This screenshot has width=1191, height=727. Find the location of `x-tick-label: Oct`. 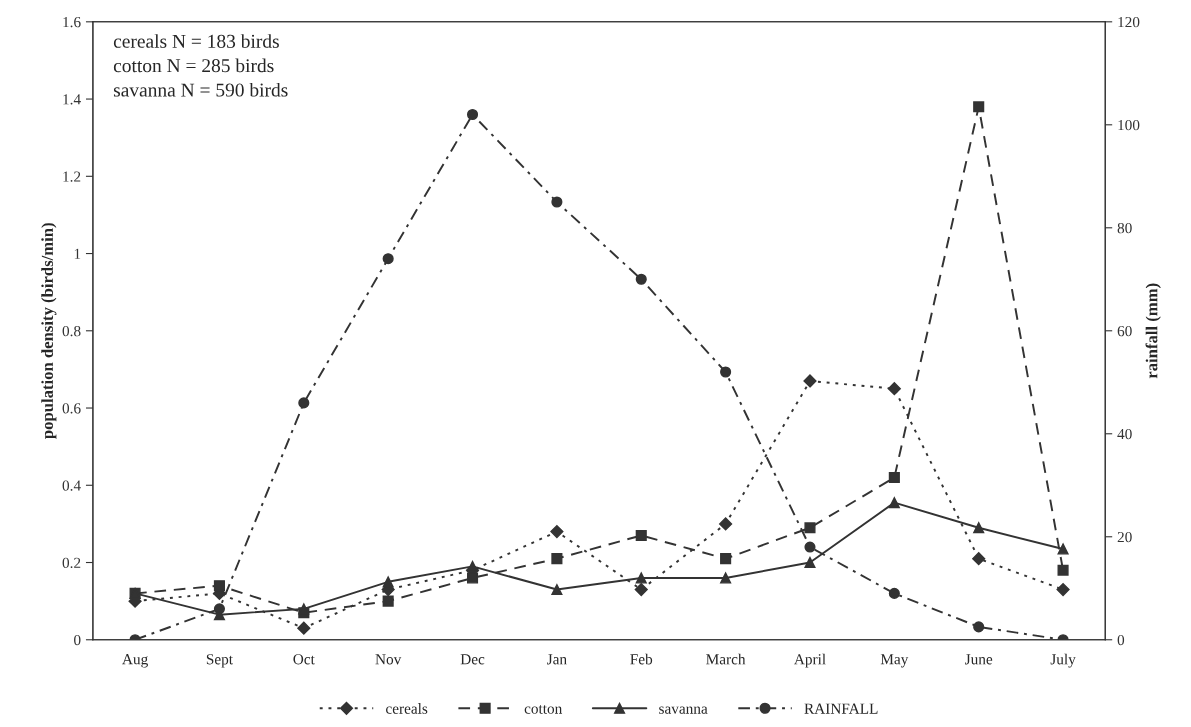

x-tick-label: Oct is located at coordinates (304, 659).